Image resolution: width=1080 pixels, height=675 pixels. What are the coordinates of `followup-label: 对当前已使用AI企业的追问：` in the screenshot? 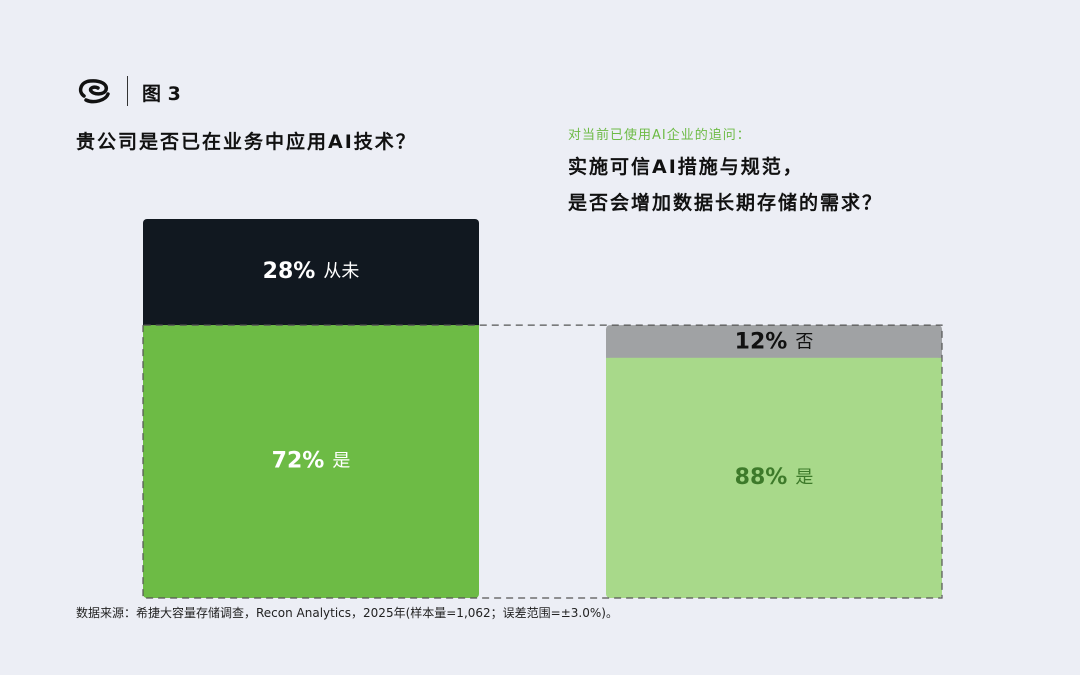 It's located at (659, 135).